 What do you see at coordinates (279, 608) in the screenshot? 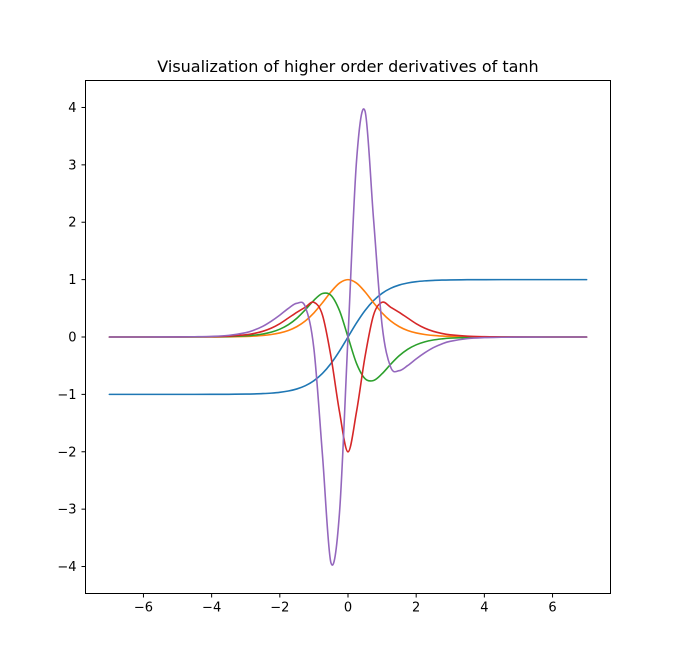
I see `x-tick-label: −2` at bounding box center [279, 608].